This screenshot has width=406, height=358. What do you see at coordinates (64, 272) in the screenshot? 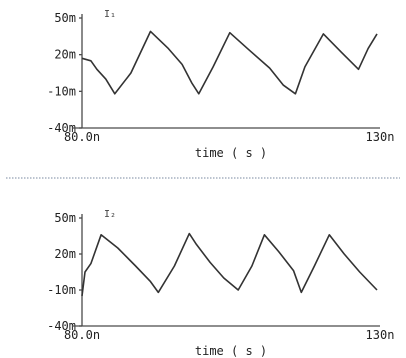
I see `y-tick-labels-i2: 50m 20m -10m -40m` at bounding box center [64, 272].